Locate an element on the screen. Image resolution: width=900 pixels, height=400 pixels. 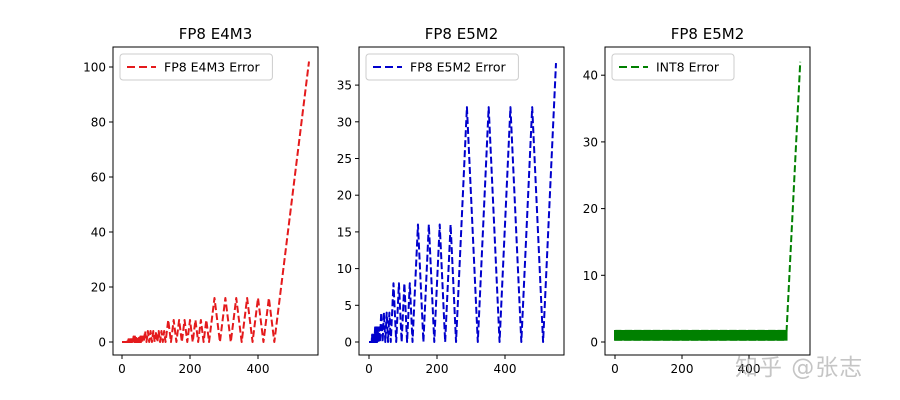
legend-label: FP8 E4M3 Error is located at coordinates (212, 67).